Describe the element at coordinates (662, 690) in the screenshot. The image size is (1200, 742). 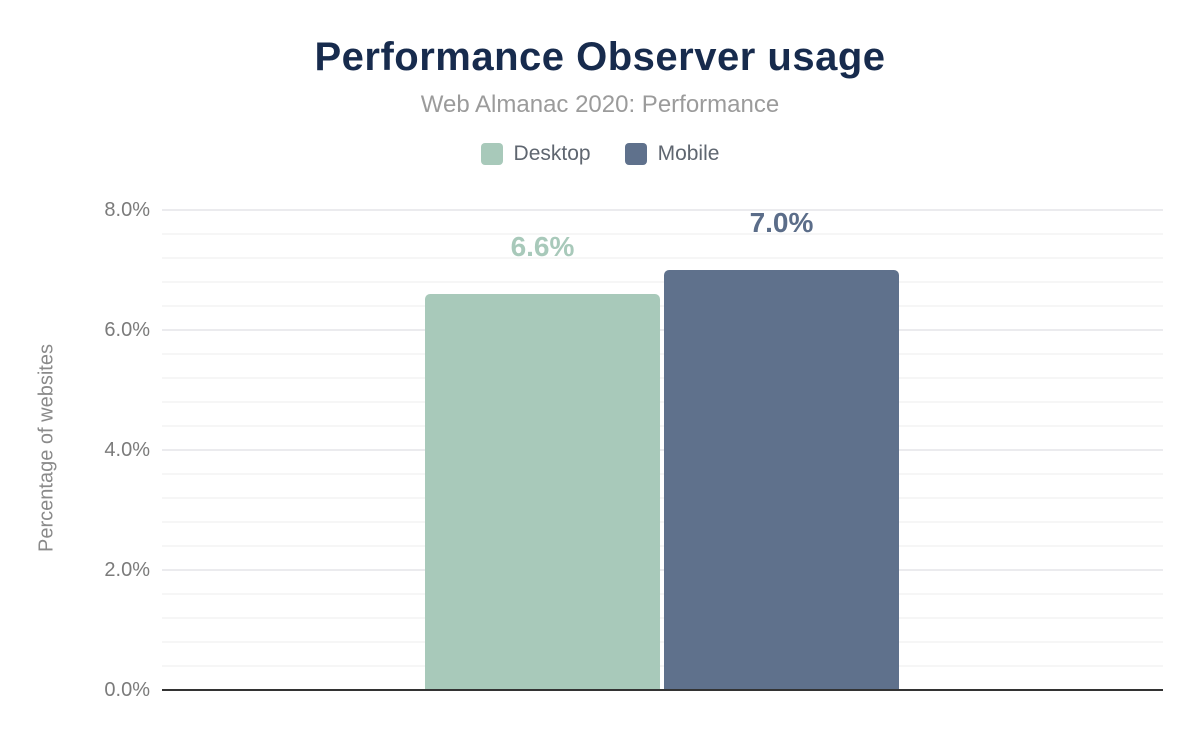
I see `x-axis-line` at that location.